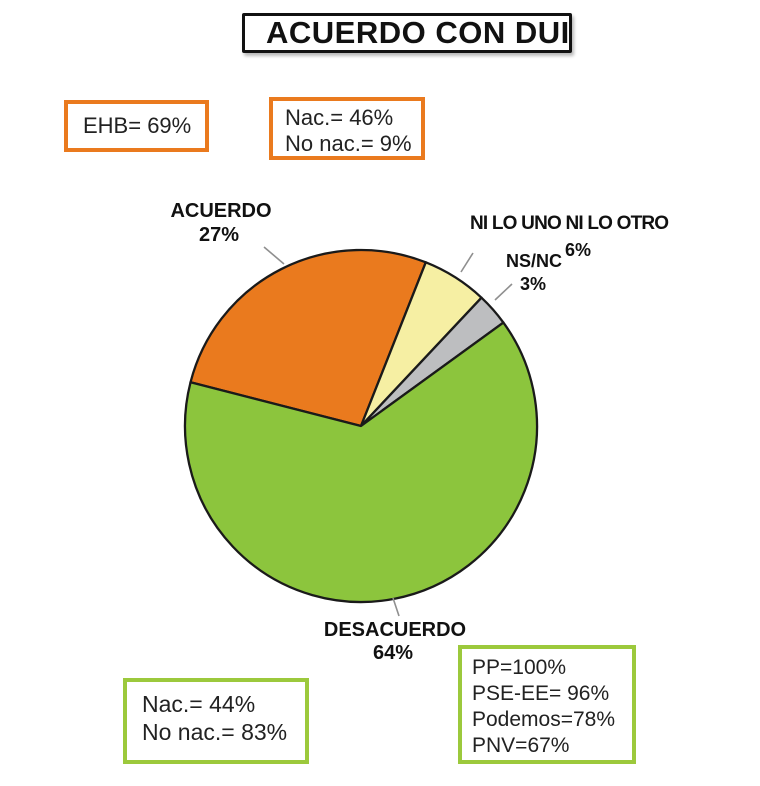 The height and width of the screenshot is (786, 760). What do you see at coordinates (544, 719) in the screenshot?
I see `annotation-line: Podemos=78%` at bounding box center [544, 719].